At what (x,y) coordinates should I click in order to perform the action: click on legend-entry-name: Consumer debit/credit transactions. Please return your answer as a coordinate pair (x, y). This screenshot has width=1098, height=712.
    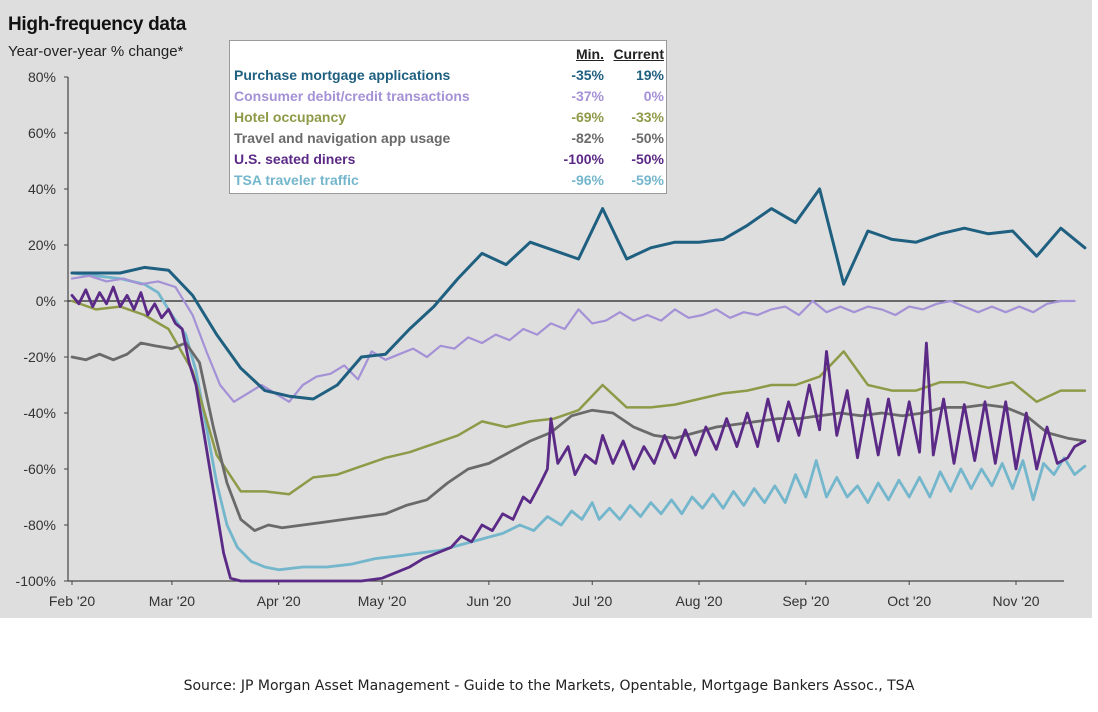
    Looking at the image, I should click on (352, 96).